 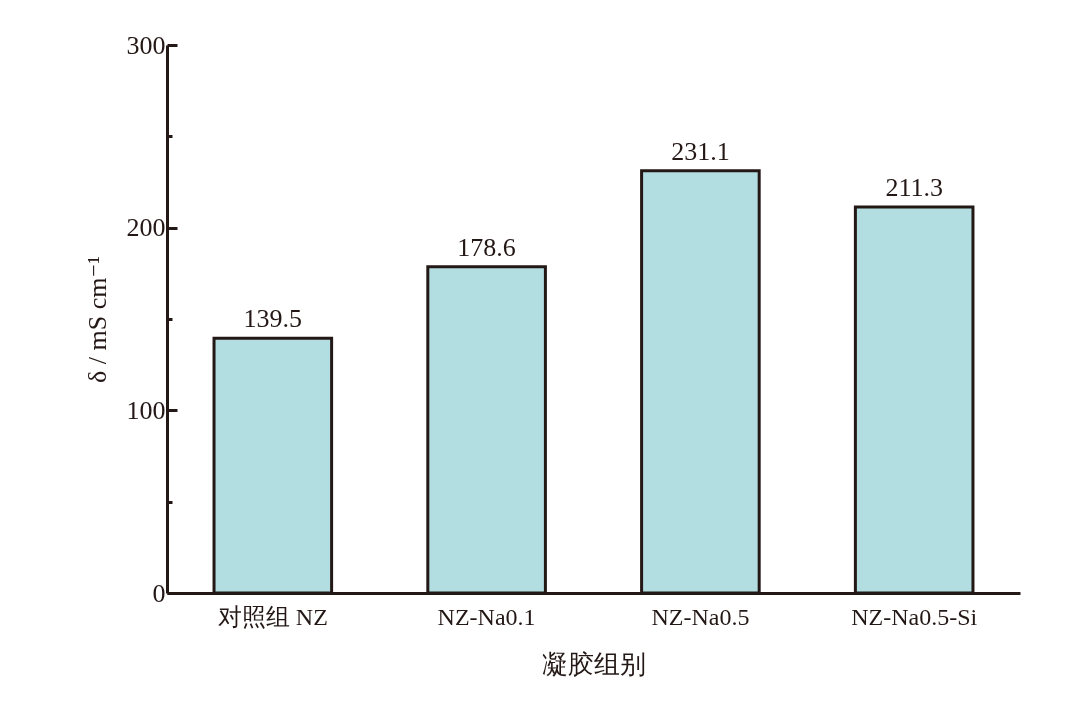 What do you see at coordinates (594, 664) in the screenshot?
I see `x-axis-title: 凝胶组别` at bounding box center [594, 664].